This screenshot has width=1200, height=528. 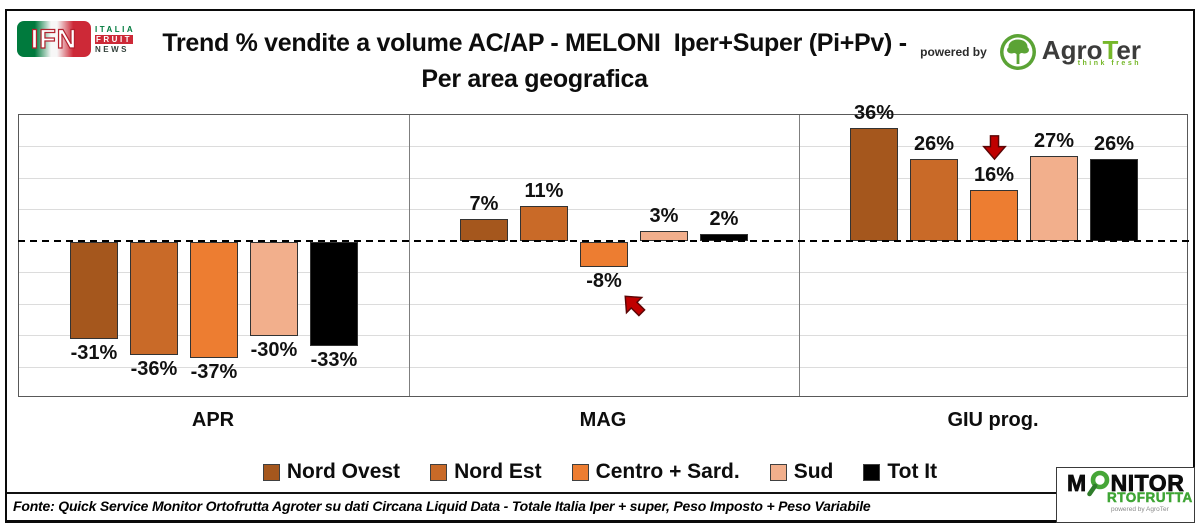 I want to click on ifn-flag-icon: IFN, so click(x=54, y=39).